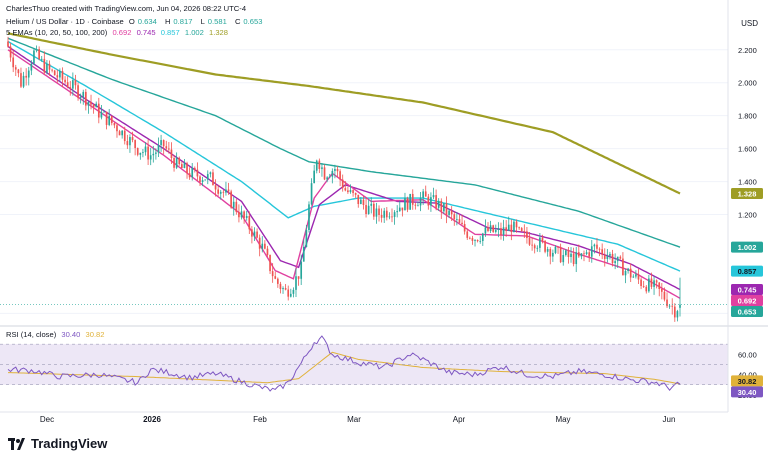 The height and width of the screenshot is (466, 768). I want to click on time-tick-label: Apr, so click(459, 419).